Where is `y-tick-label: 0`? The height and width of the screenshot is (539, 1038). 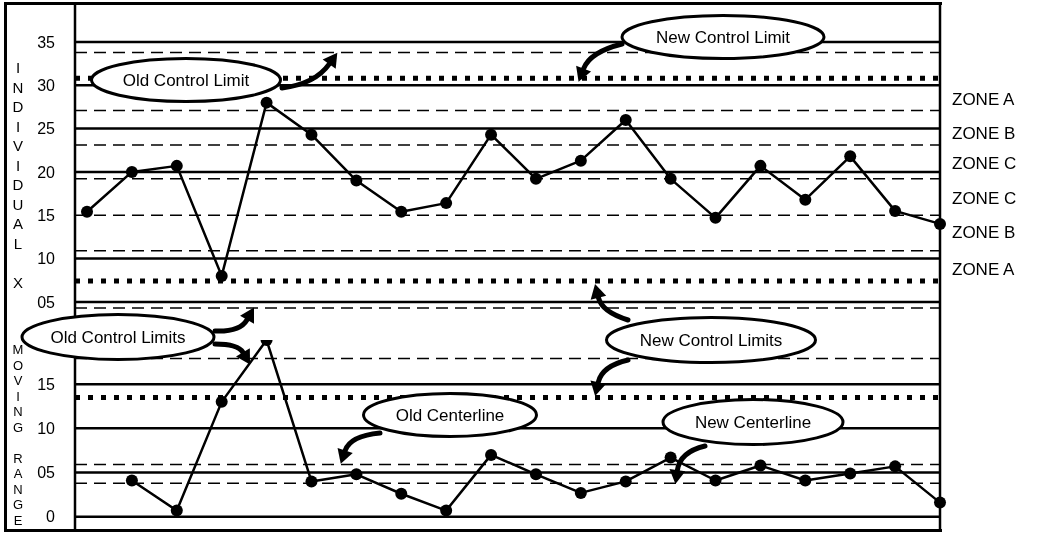
y-tick-label: 0 is located at coordinates (51, 517).